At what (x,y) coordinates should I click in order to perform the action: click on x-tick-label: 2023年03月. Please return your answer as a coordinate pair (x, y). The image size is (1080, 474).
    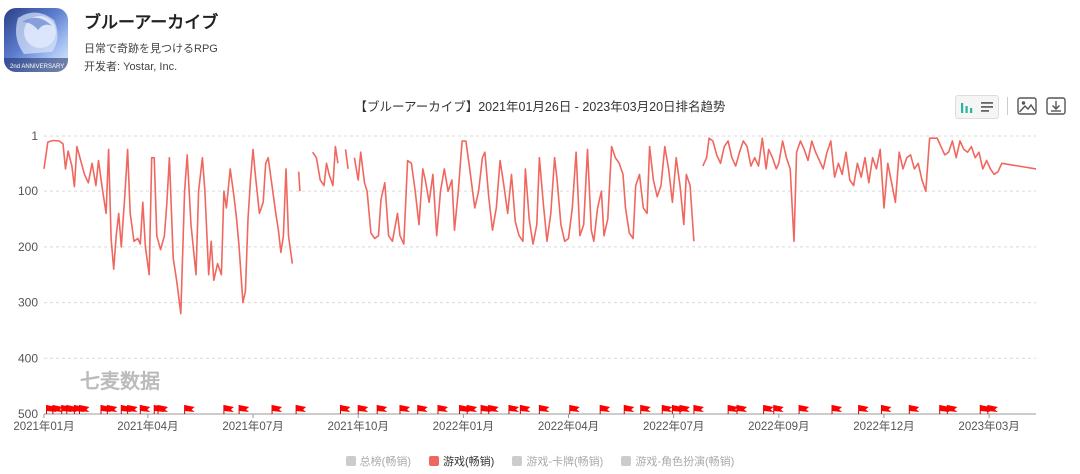
    Looking at the image, I should click on (988, 426).